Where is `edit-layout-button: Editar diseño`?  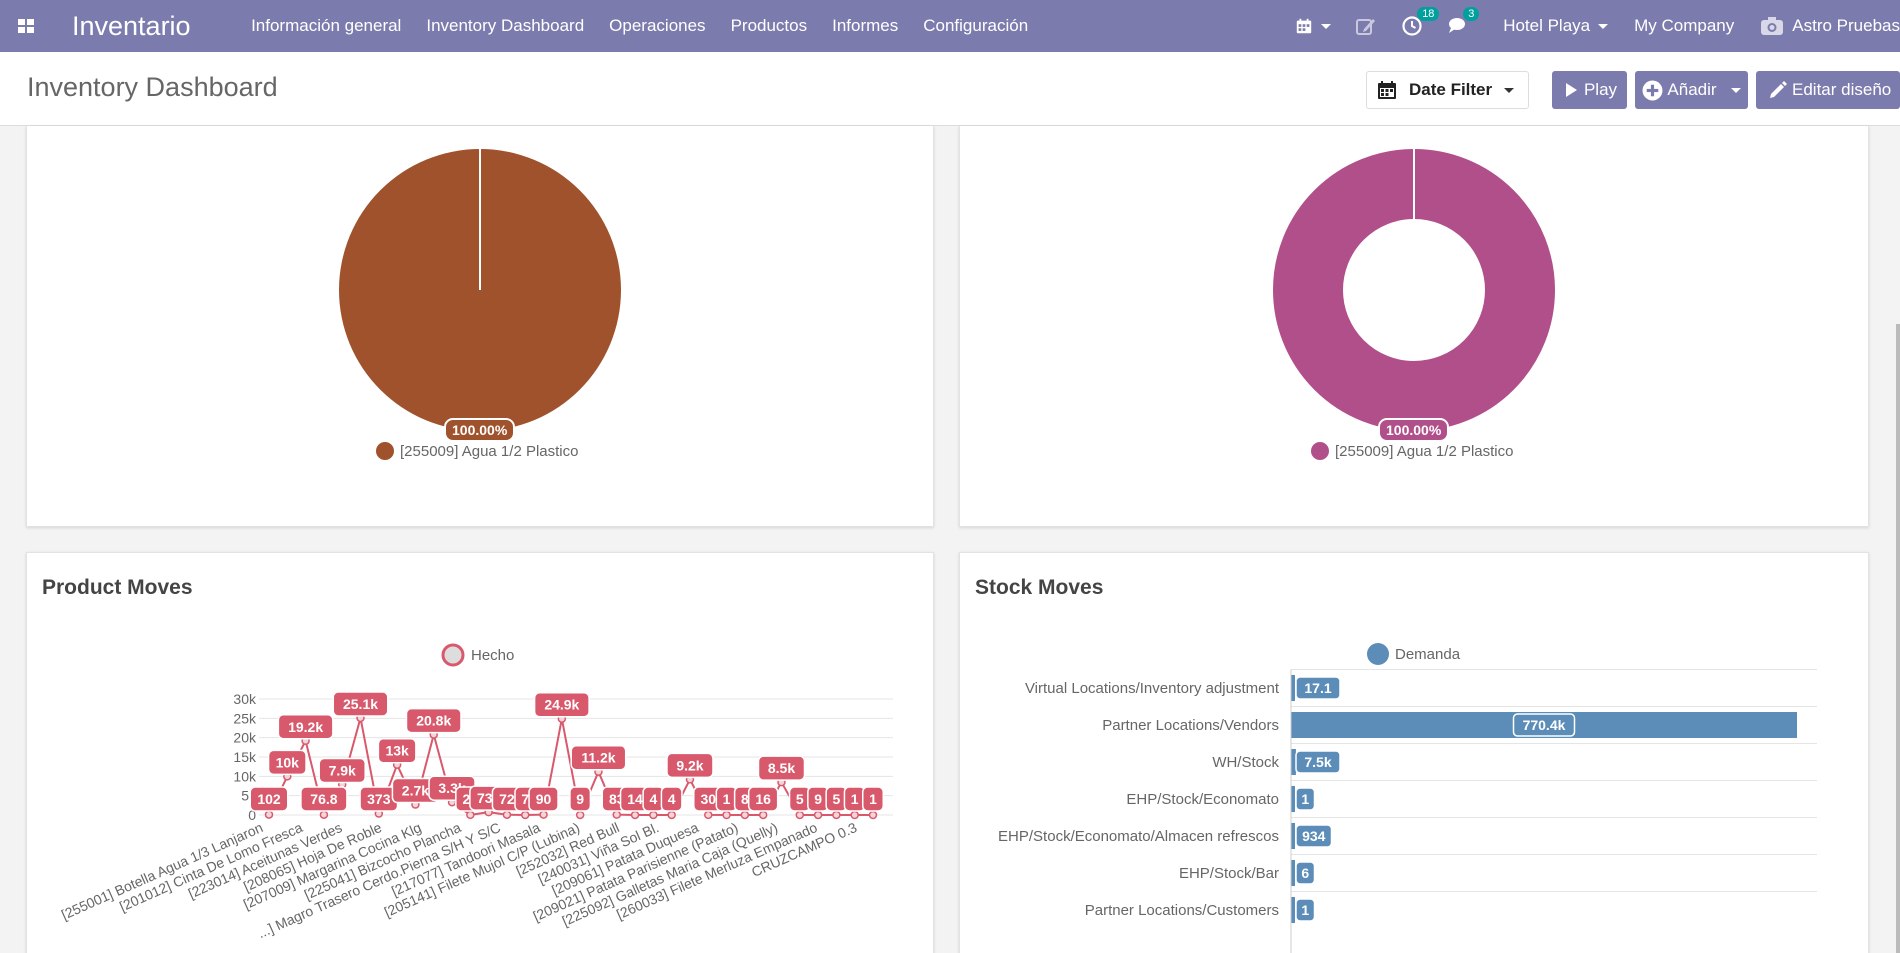
edit-layout-button: Editar diseño is located at coordinates (1828, 90).